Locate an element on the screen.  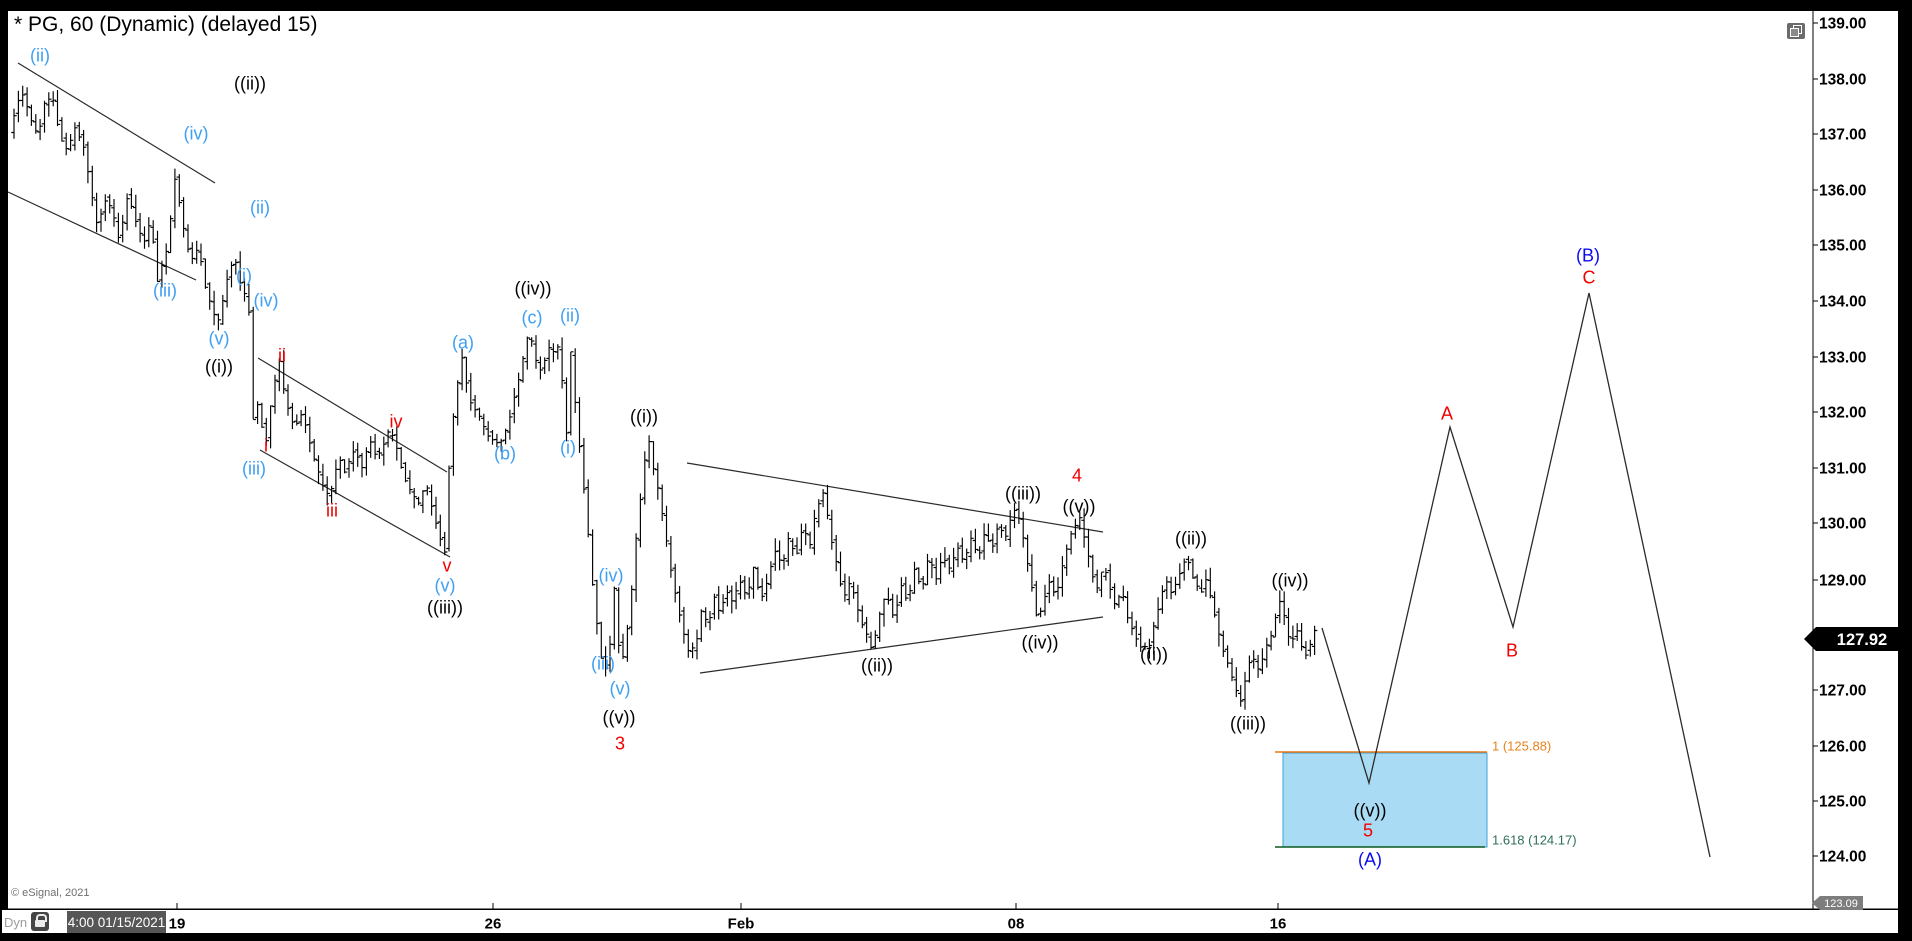
session-timestamp-badge: 4:00 01/15/2021 is located at coordinates (116, 922).